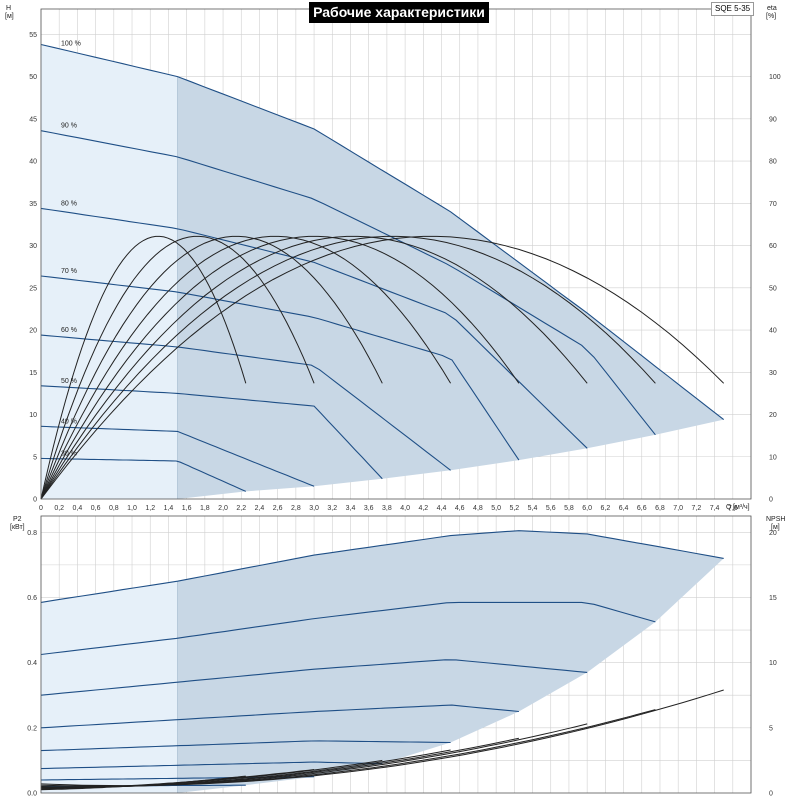  What do you see at coordinates (69, 271) in the screenshot?
I see `speed-label: 70 %` at bounding box center [69, 271].